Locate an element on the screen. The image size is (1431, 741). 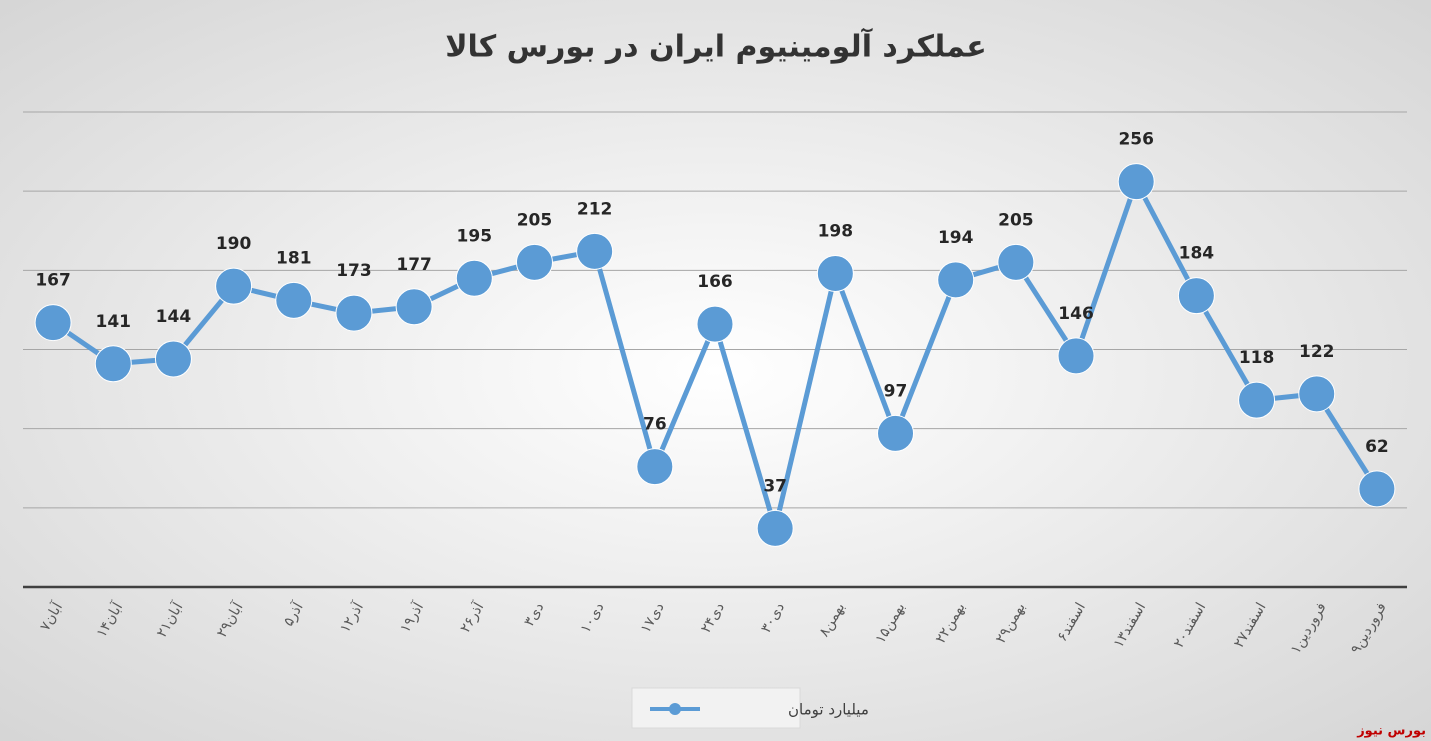
data-label: 194 is located at coordinates (956, 238).